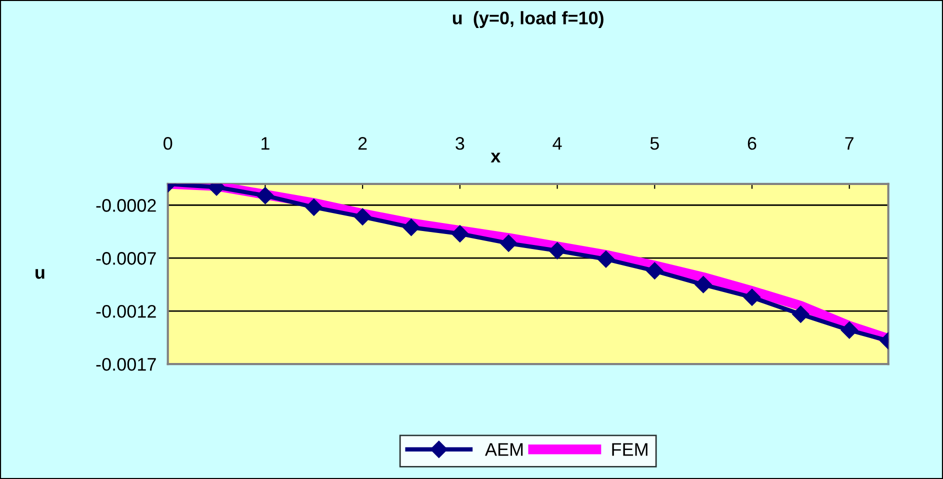 The image size is (943, 479). What do you see at coordinates (495, 157) in the screenshot?
I see `x-axis-title: x` at bounding box center [495, 157].